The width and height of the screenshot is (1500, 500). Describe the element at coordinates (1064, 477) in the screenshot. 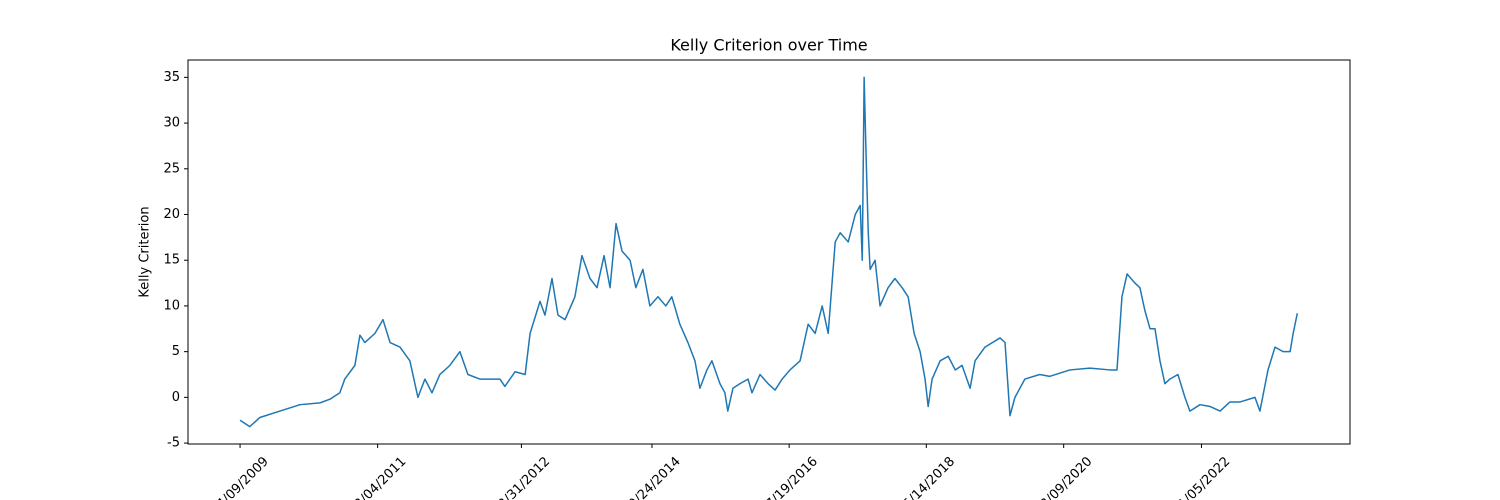

I see `x-tick-label: 03/09/2020` at that location.